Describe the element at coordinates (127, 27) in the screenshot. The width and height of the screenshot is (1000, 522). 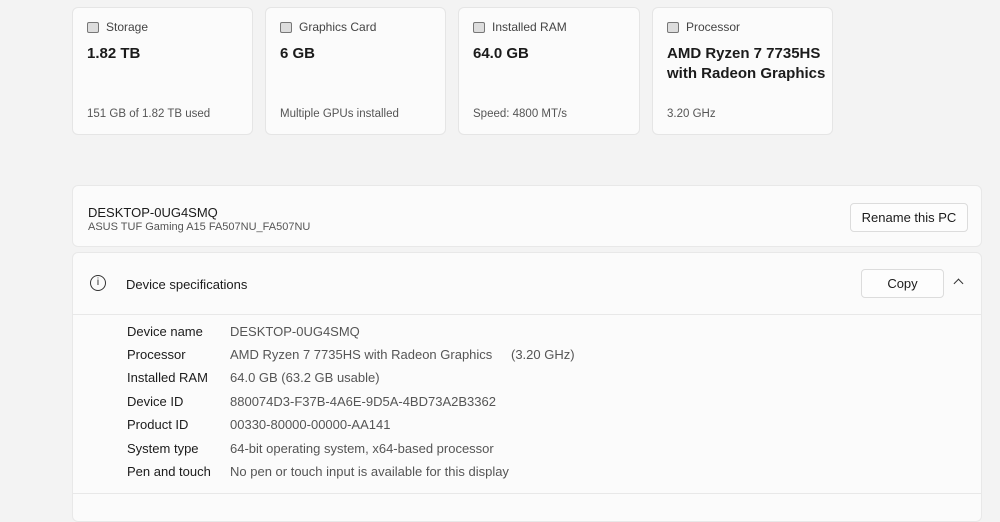
I see `card-label: Storage` at that location.